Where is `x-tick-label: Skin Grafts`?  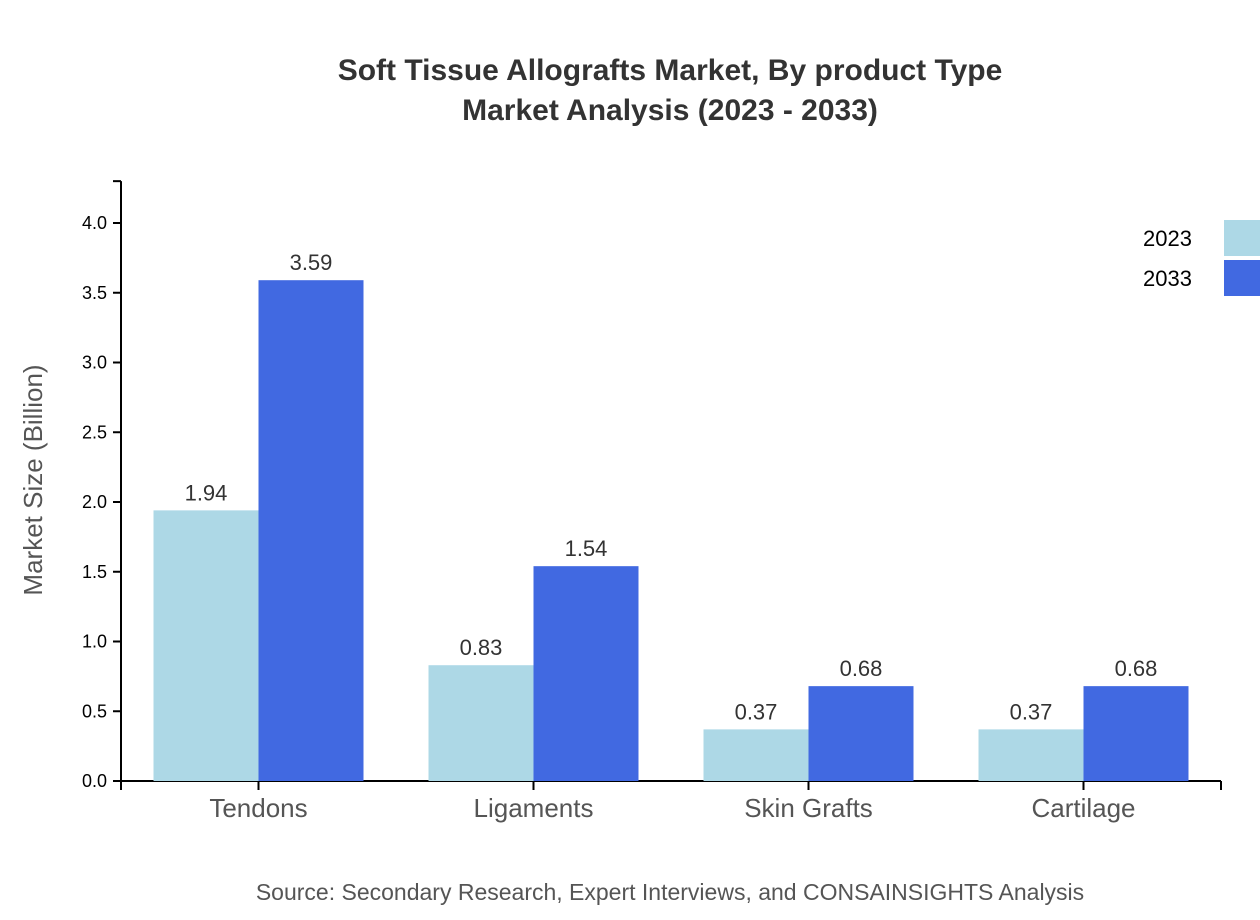
x-tick-label: Skin Grafts is located at coordinates (808, 808).